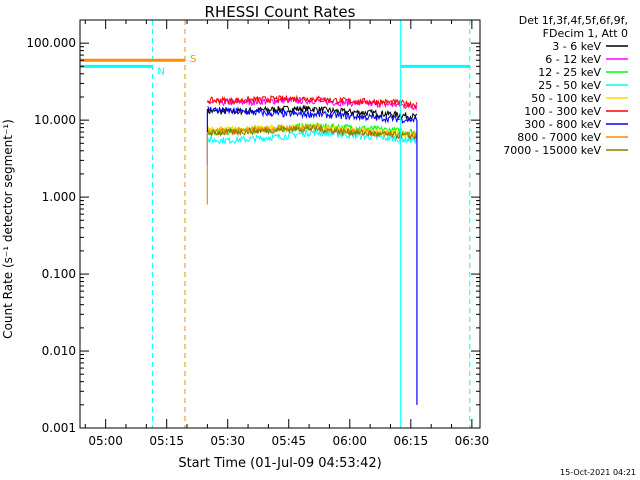 The width and height of the screenshot is (640, 480). What do you see at coordinates (312, 102) in the screenshot?
I see `series-line-100-300-kev` at bounding box center [312, 102].